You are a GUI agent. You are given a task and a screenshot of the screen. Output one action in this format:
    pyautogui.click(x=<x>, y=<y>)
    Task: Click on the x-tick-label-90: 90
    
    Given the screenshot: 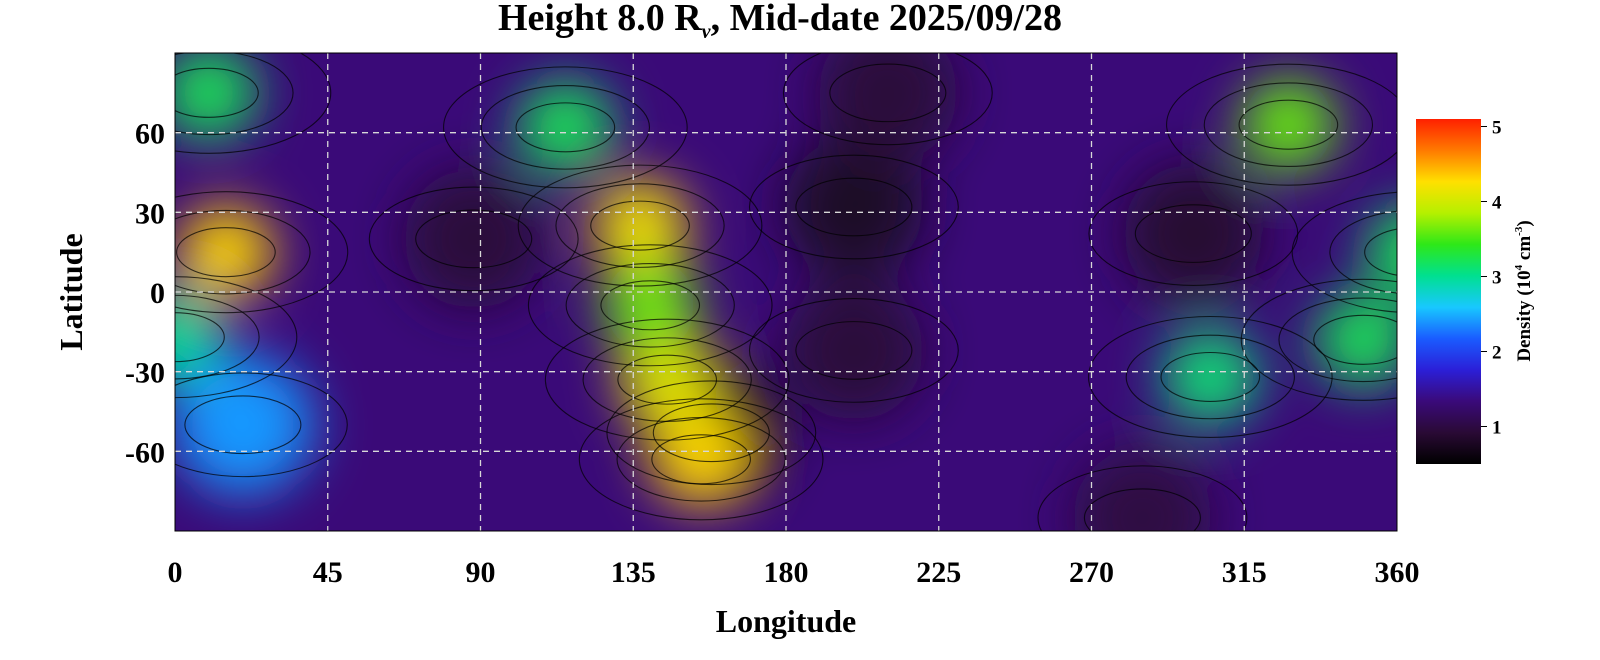 What is the action you would take?
    pyautogui.click(x=481, y=572)
    